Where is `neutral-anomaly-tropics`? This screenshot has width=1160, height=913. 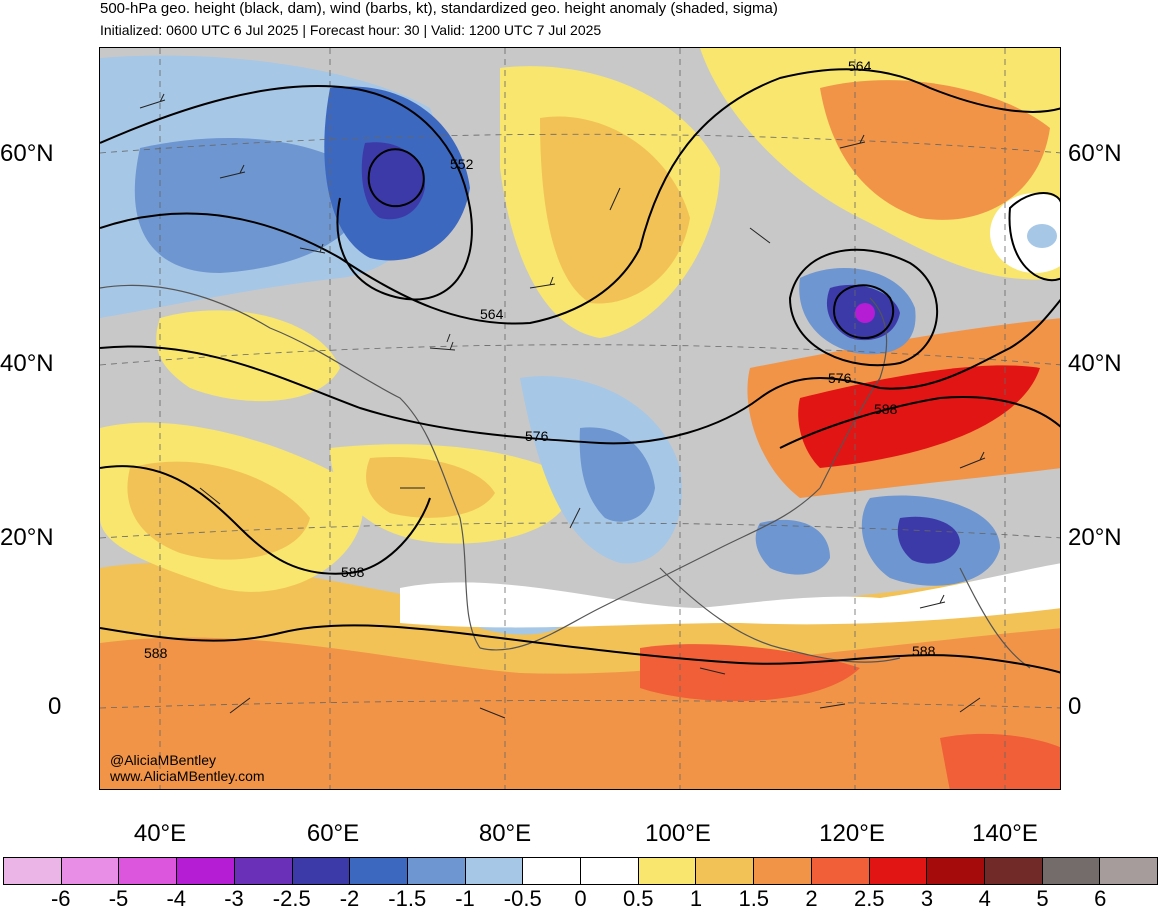
neutral-anomaly-tropics is located at coordinates (730, 595).